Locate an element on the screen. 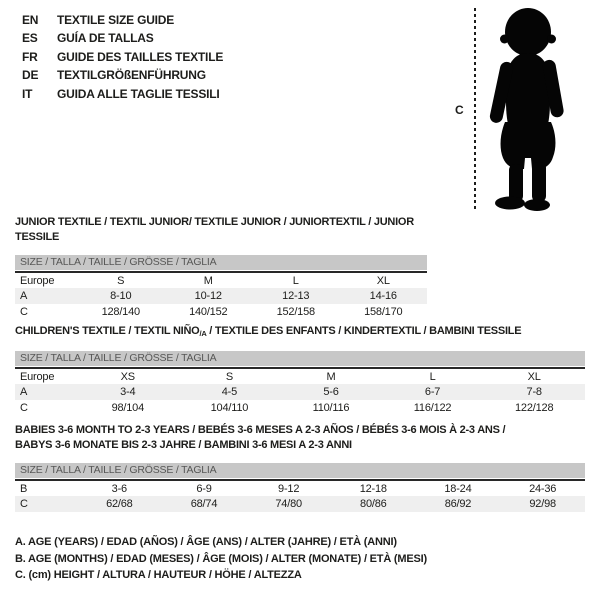  size-value-cell: 6-9 is located at coordinates (204, 488).